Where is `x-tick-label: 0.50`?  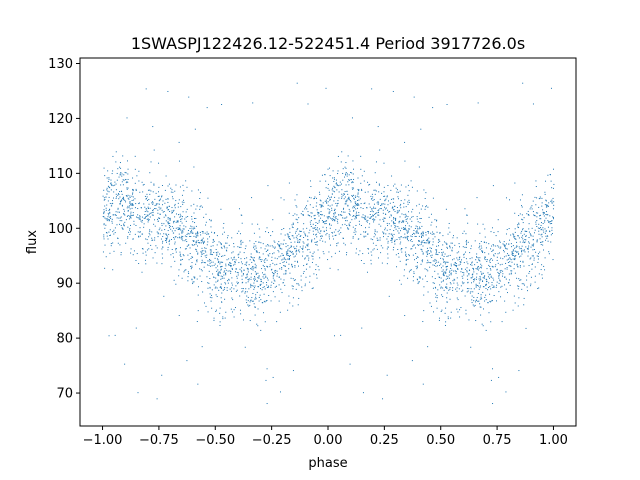
x-tick-label: 0.50 is located at coordinates (440, 440).